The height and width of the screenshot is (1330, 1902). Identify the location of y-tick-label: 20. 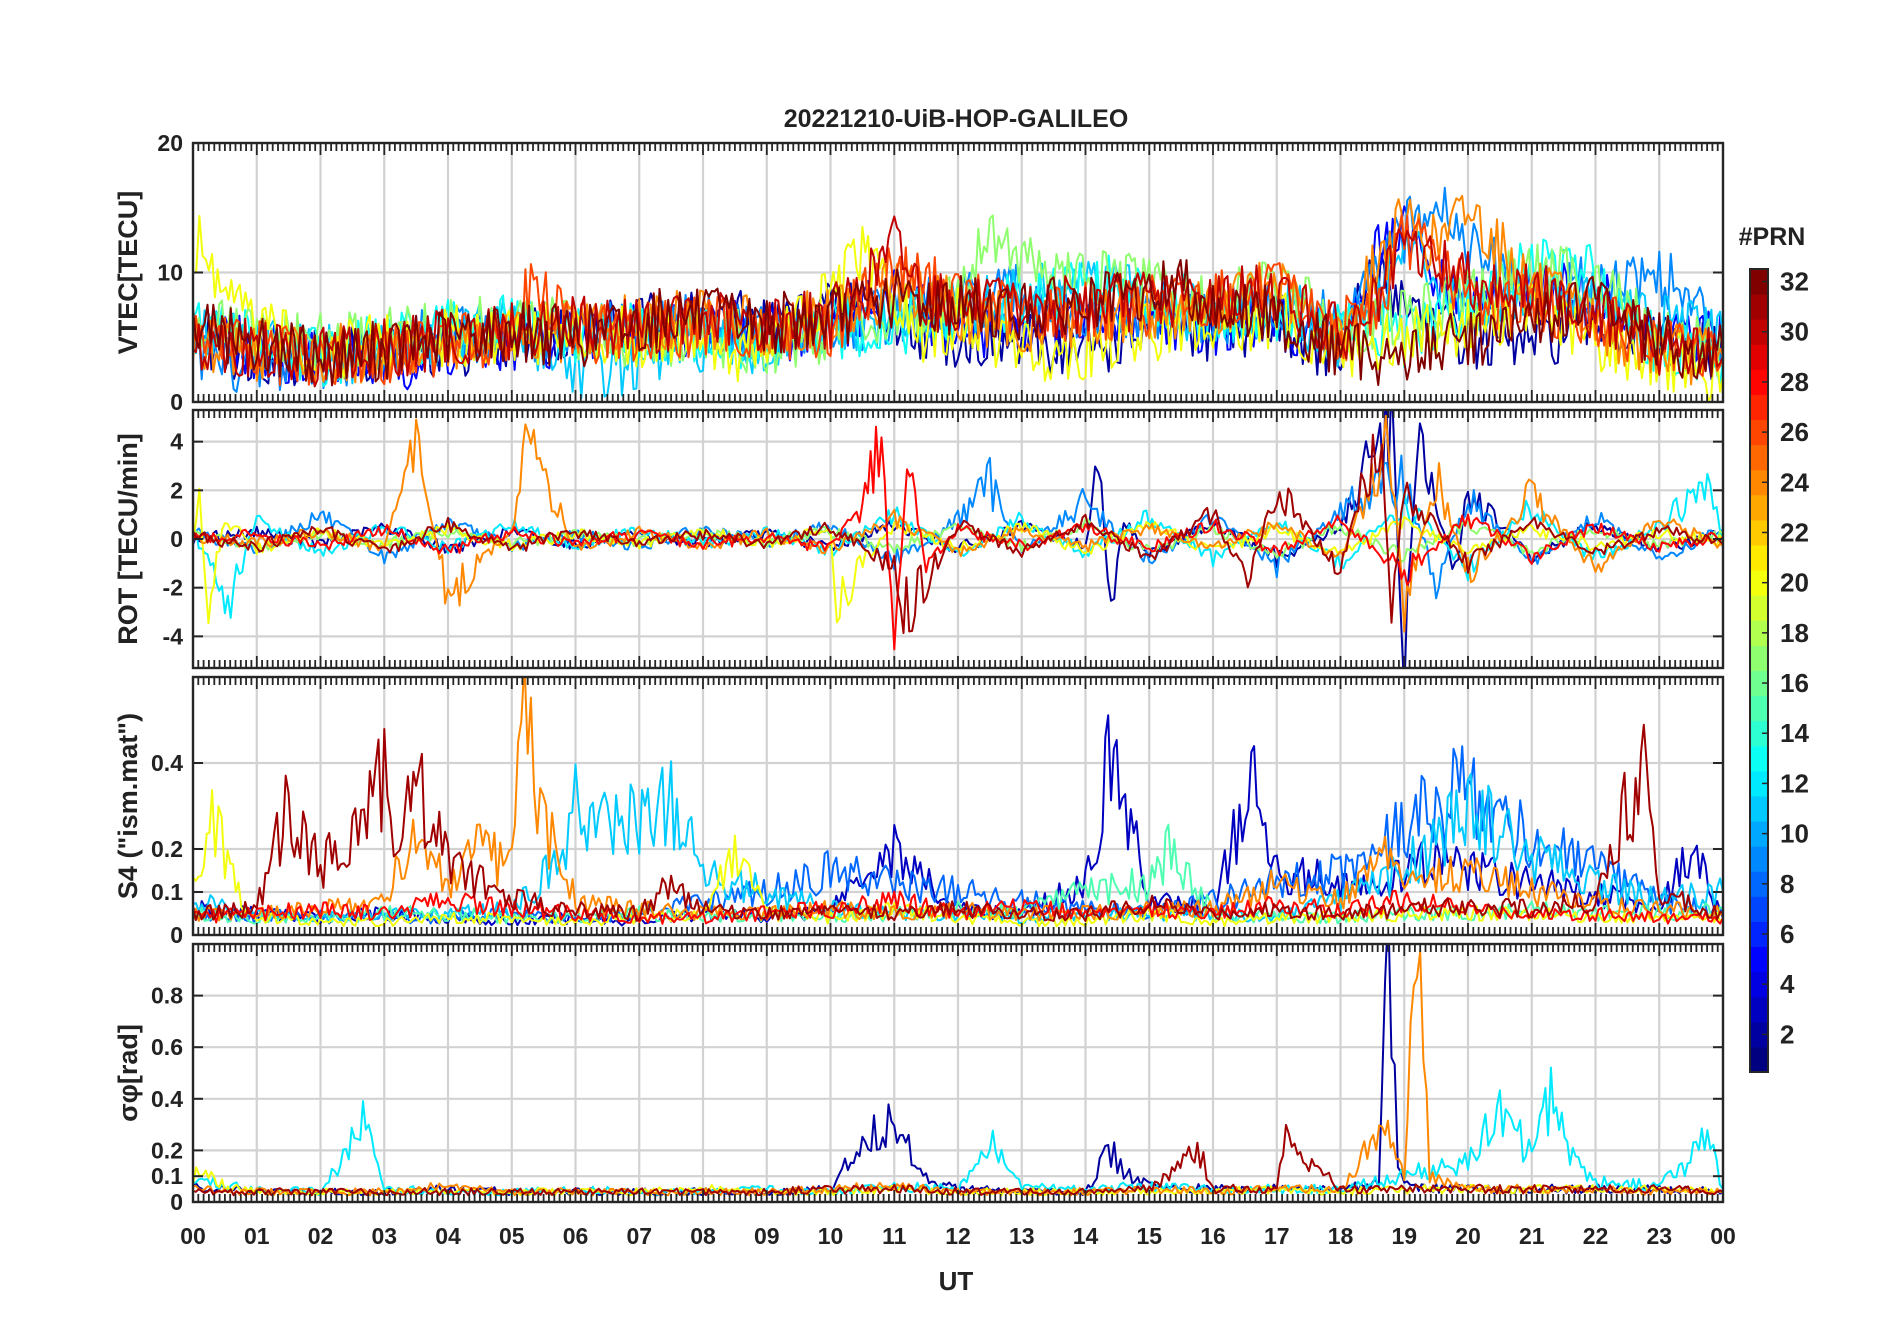
(170, 143).